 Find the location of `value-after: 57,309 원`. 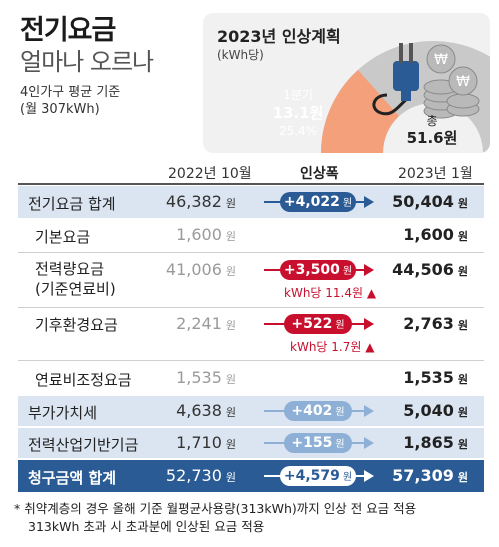

value-after: 57,309 원 is located at coordinates (430, 475).